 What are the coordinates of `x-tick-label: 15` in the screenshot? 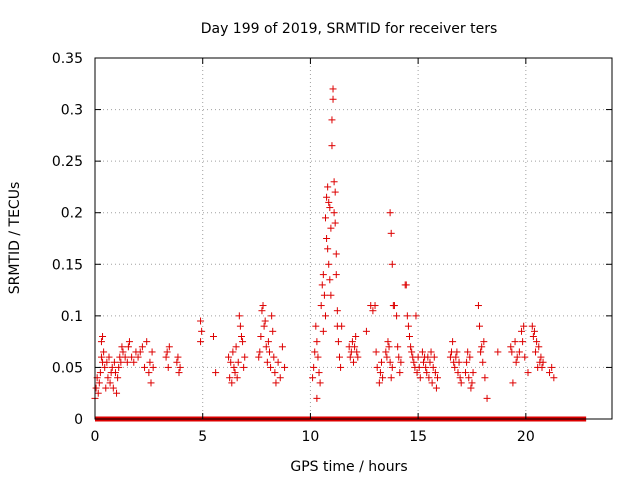 It's located at (418, 437).